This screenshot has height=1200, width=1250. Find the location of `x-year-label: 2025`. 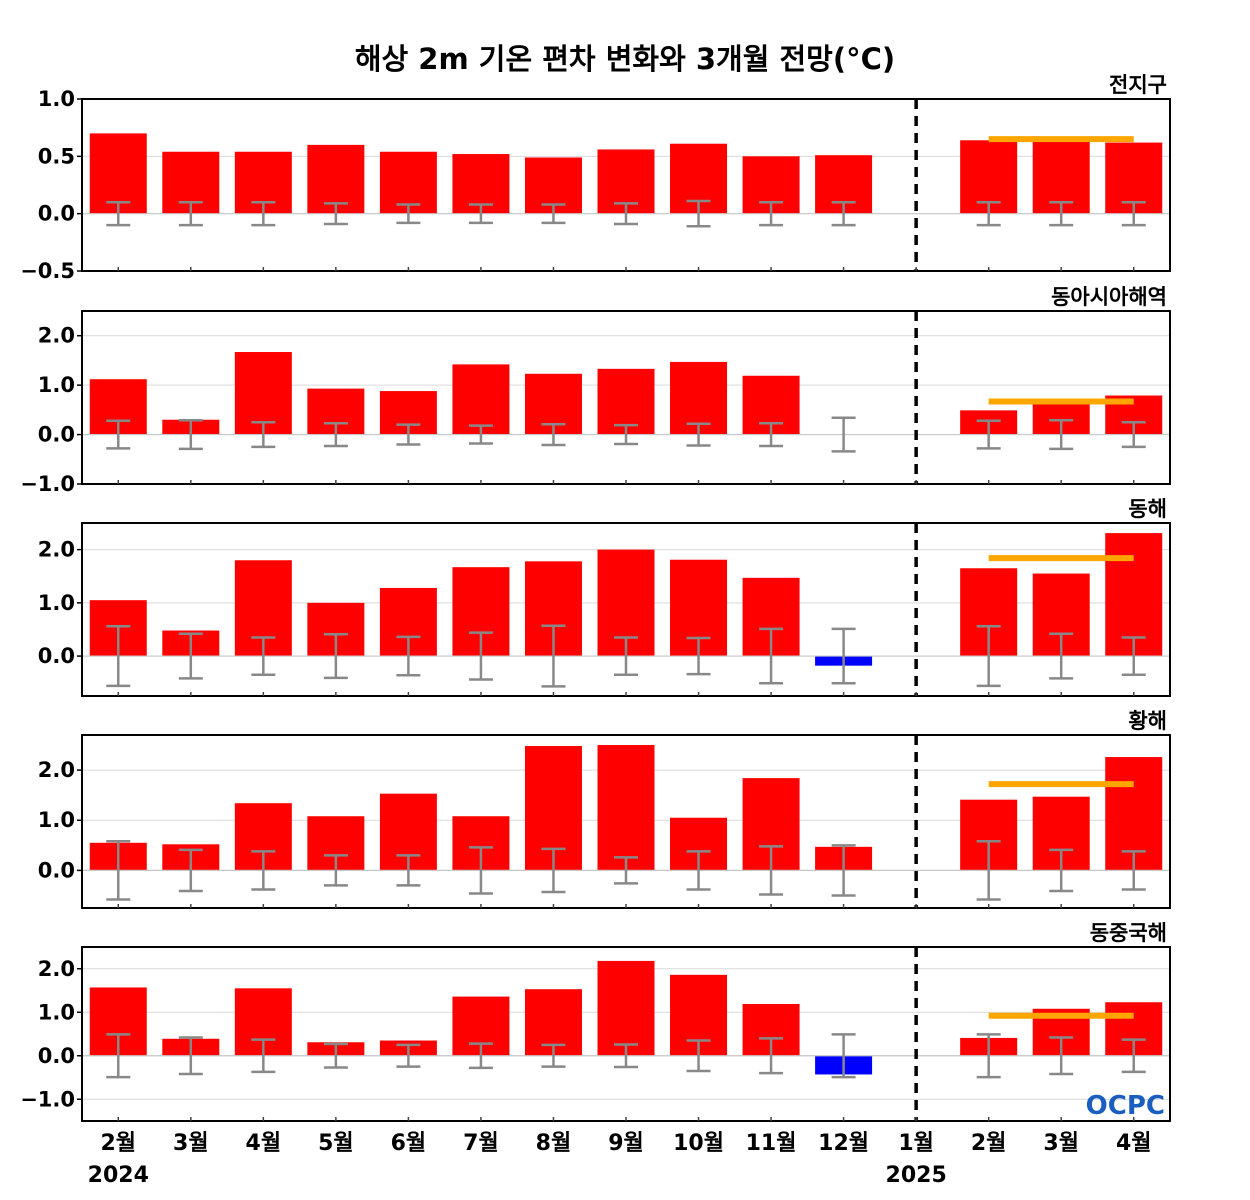

x-year-label: 2025 is located at coordinates (916, 1175).